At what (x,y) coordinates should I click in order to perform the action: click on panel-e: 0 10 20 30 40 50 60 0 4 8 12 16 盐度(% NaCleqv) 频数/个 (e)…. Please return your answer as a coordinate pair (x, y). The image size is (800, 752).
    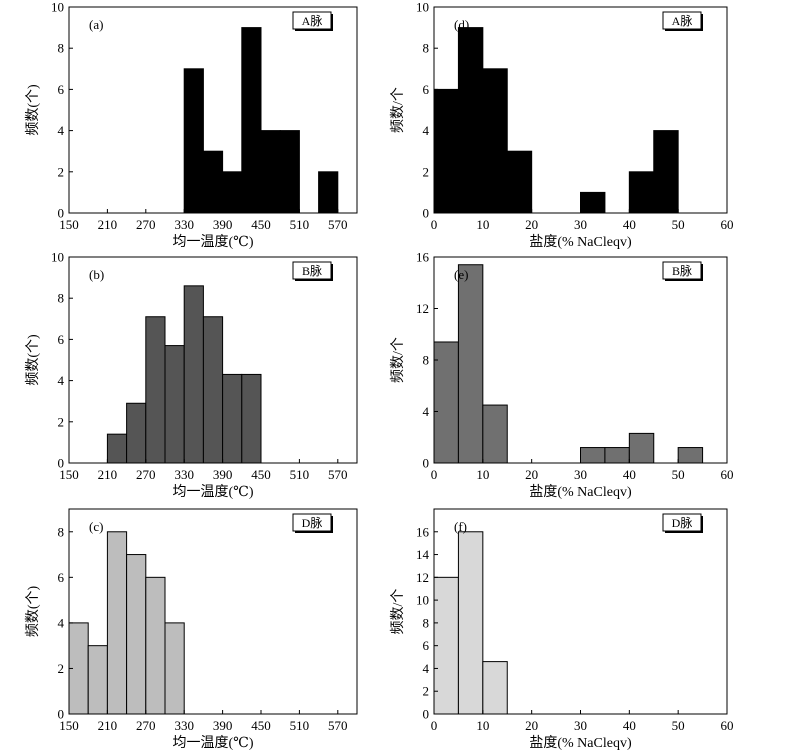
    Looking at the image, I should click on (562, 375).